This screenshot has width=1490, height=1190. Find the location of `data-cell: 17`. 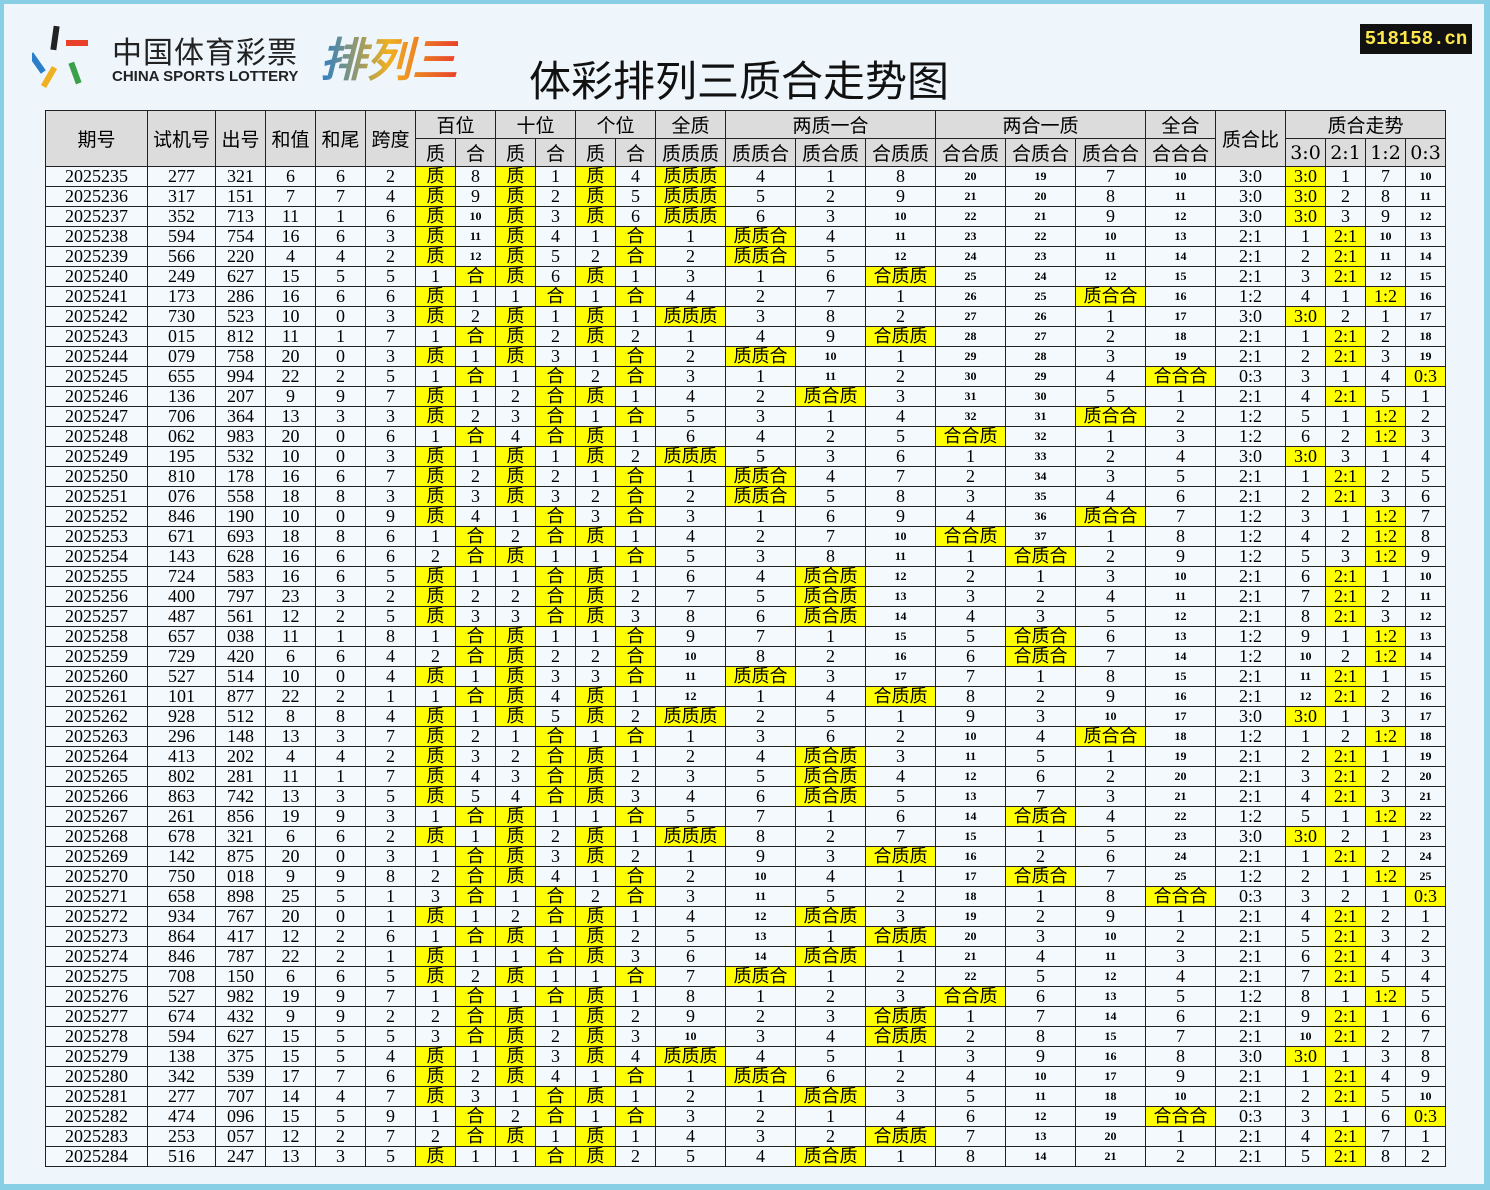

data-cell: 17 is located at coordinates (1425, 716).